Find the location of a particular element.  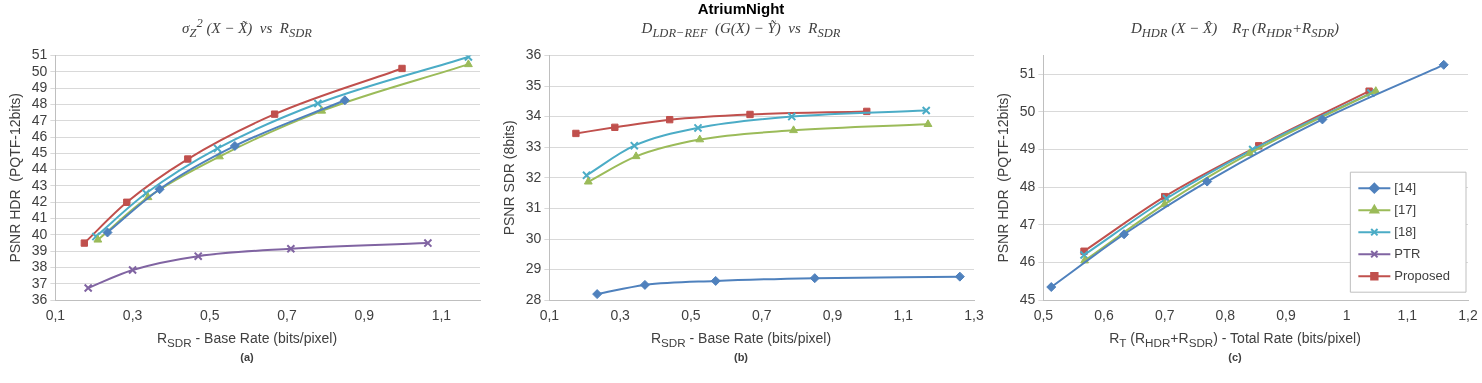

y-tick-label: 34 is located at coordinates (533, 115).